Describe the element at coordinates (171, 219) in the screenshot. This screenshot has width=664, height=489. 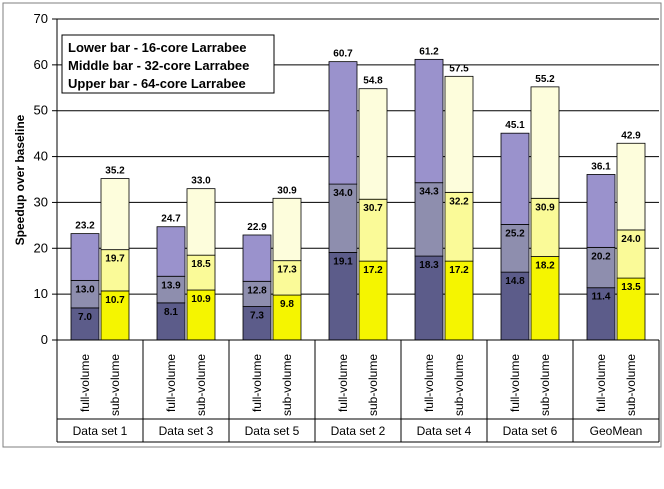
I see `bar-total-label: 24.7` at that location.